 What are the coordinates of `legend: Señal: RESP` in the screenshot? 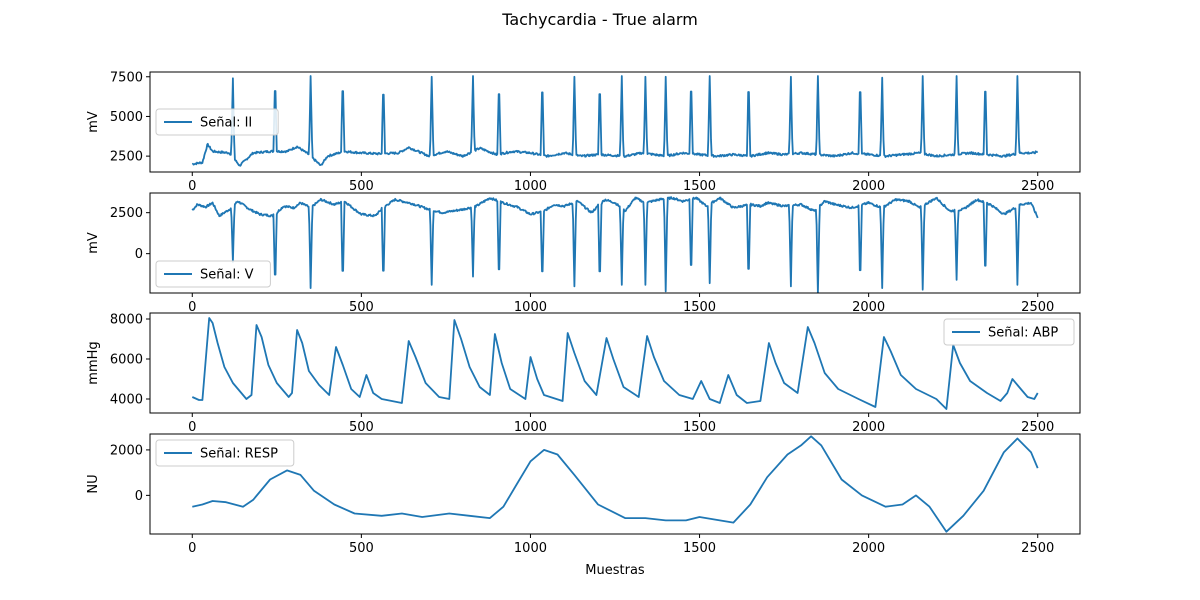 It's located at (225, 453).